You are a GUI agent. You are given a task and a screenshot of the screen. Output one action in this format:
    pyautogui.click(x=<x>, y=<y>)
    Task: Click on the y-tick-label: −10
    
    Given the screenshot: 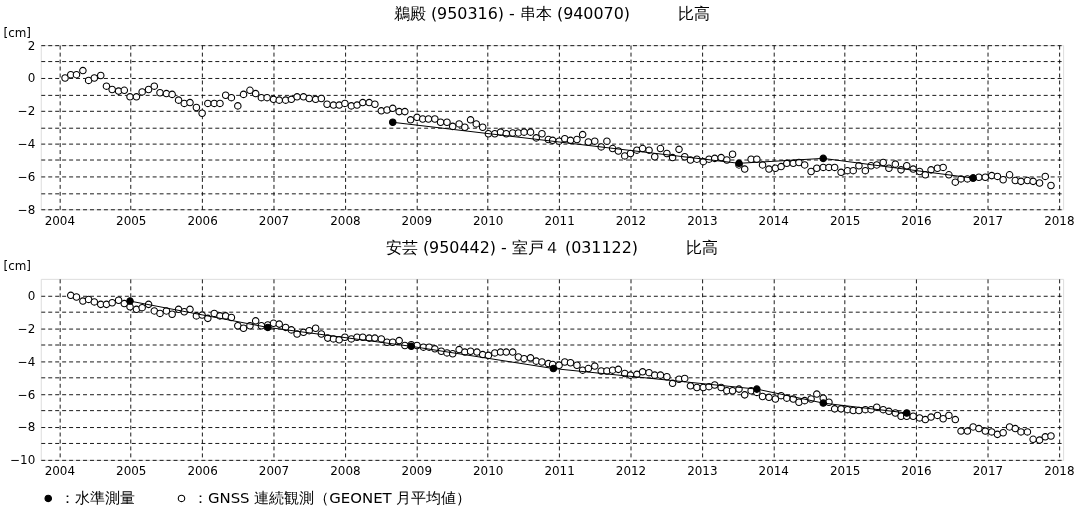 What is the action you would take?
    pyautogui.click(x=23, y=460)
    